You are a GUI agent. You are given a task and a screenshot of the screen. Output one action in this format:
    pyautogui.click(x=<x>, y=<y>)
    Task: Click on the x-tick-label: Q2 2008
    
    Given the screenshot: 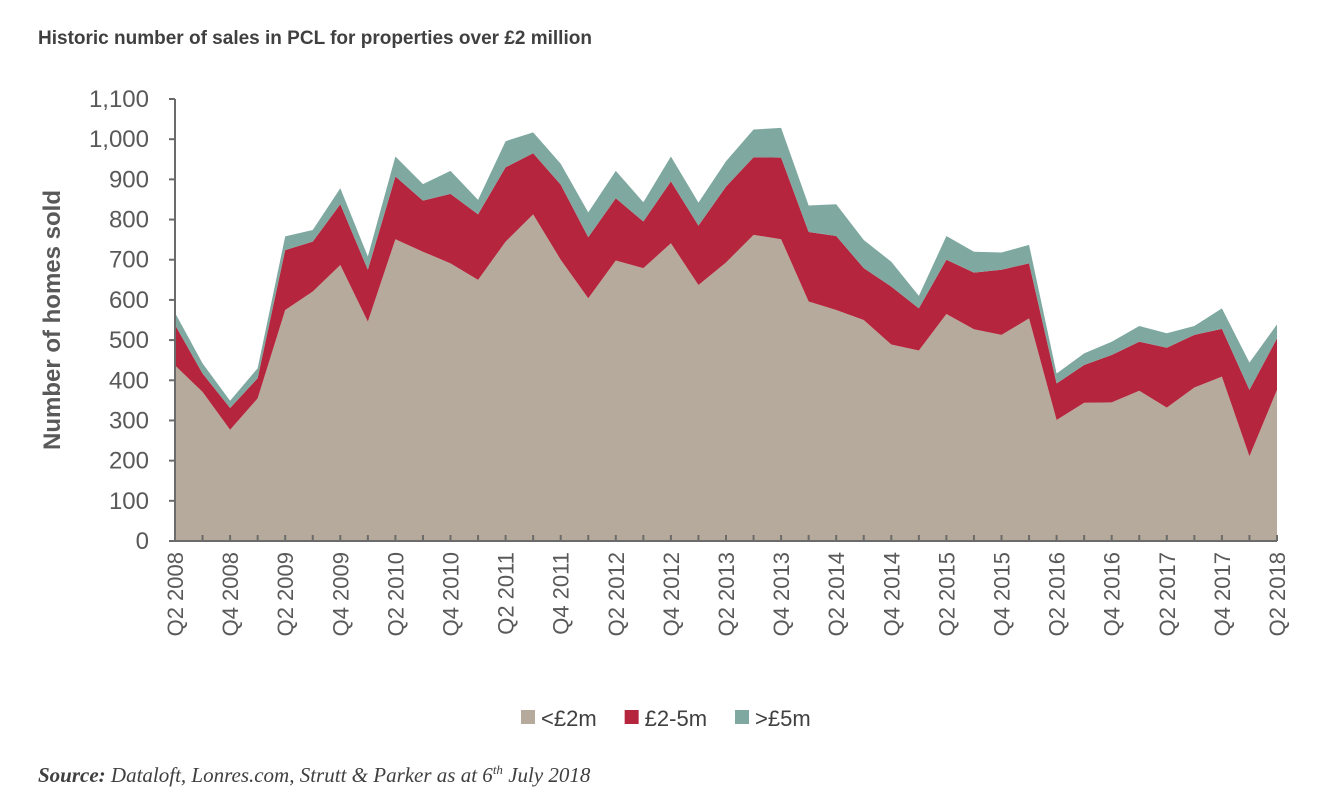 What is the action you would take?
    pyautogui.click(x=175, y=594)
    